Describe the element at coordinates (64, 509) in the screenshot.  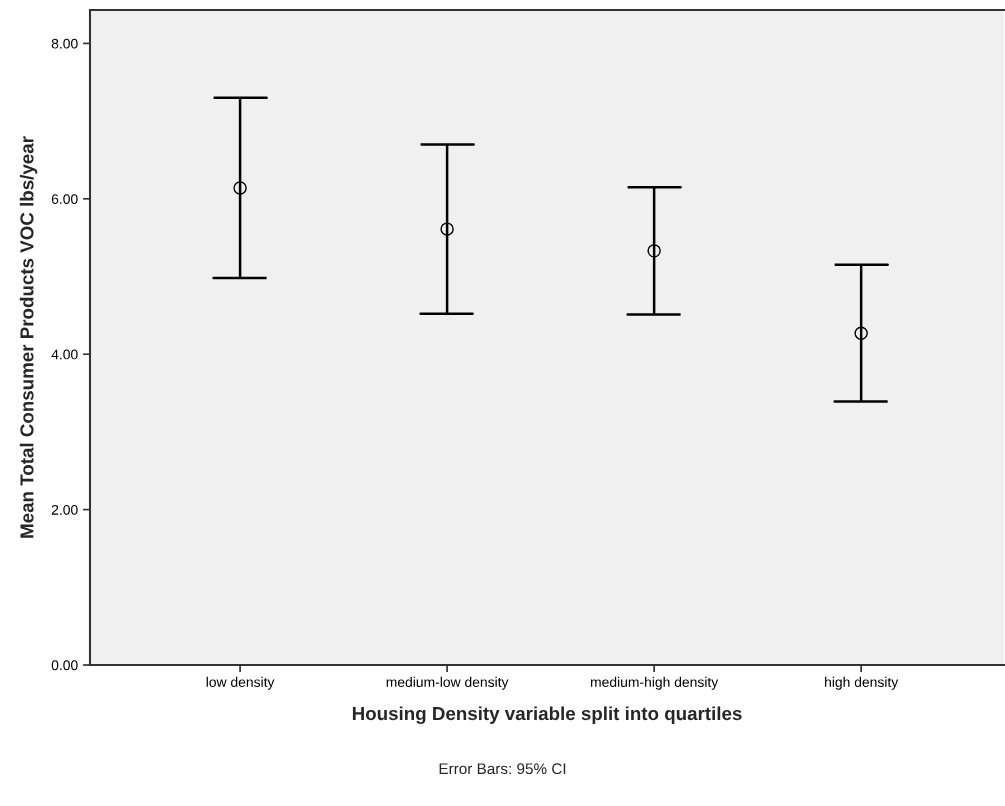
I see `y-tick-label: 2.00` at that location.